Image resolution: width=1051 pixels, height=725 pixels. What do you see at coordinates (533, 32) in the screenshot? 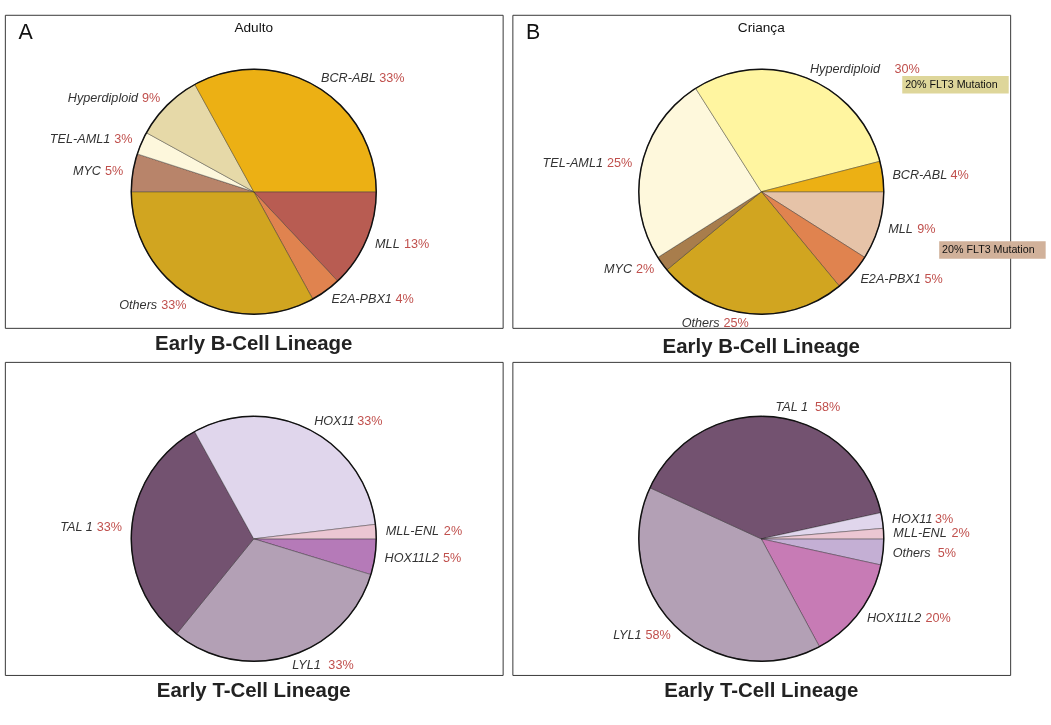
I see `text: B` at bounding box center [533, 32].